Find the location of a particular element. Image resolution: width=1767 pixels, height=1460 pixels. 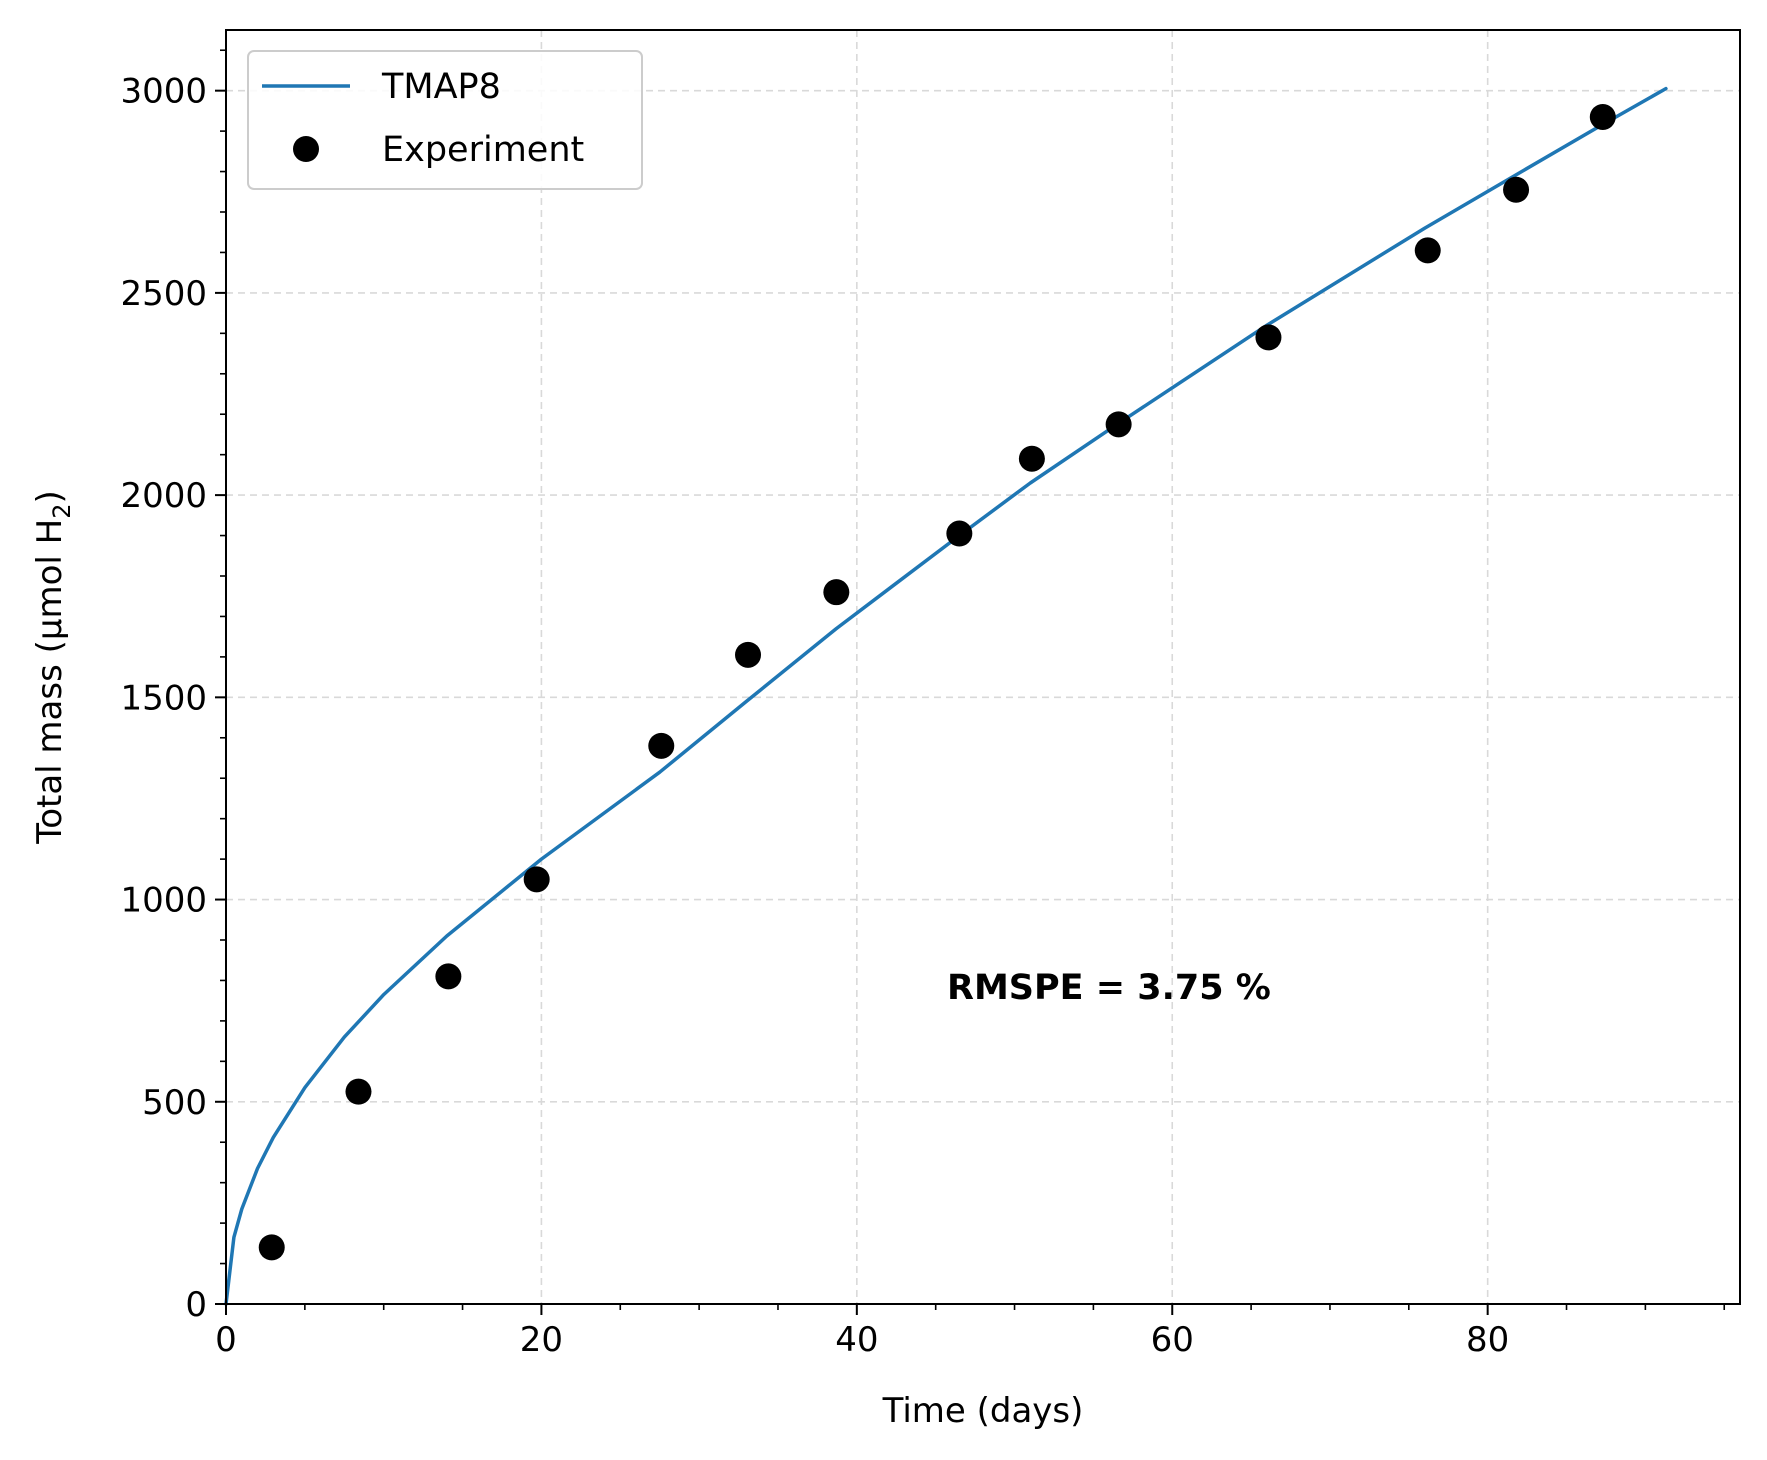

y-tick-label: 500 is located at coordinates (174, 1103).